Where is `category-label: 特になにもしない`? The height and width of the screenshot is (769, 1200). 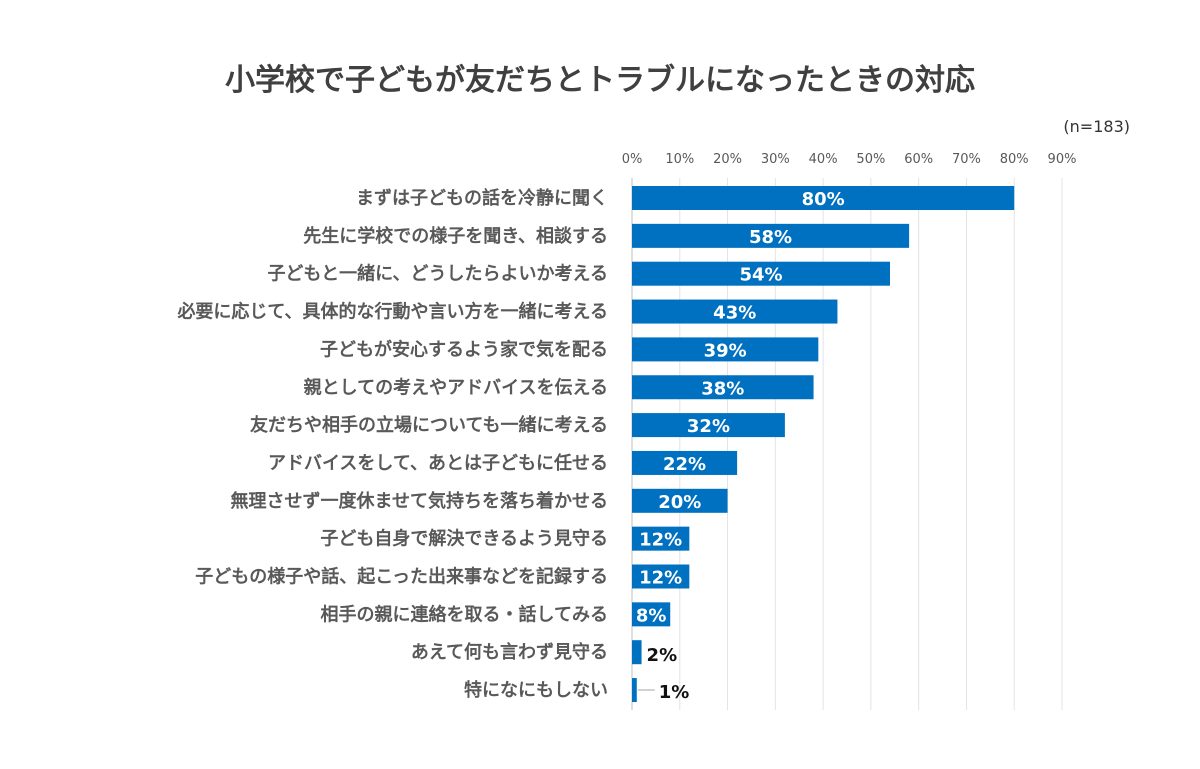
category-label: 特になにもしない is located at coordinates (536, 690).